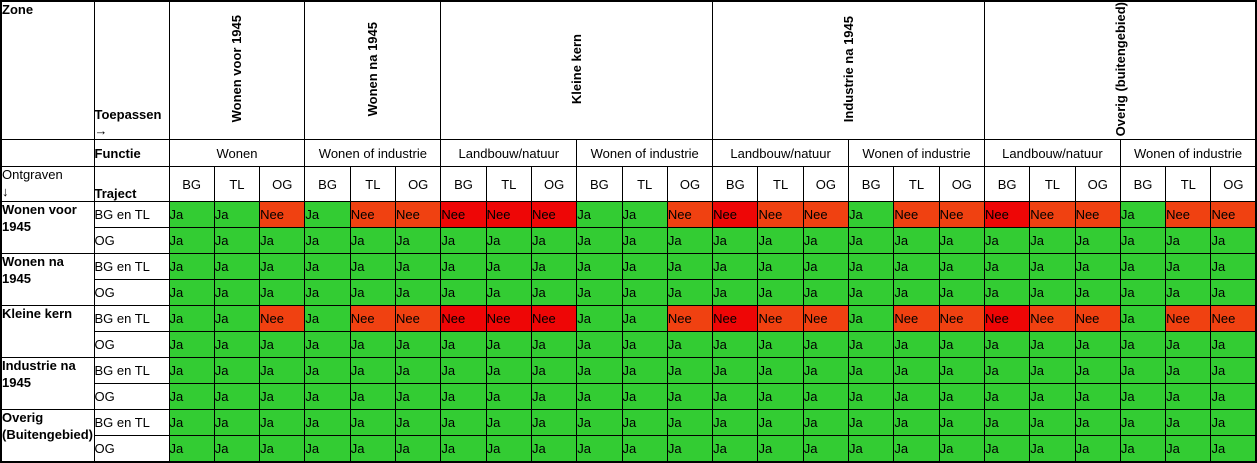 Image resolution: width=1257 pixels, height=463 pixels. What do you see at coordinates (849, 69) in the screenshot?
I see `zone-header-label: Industrie na 1945` at bounding box center [849, 69].